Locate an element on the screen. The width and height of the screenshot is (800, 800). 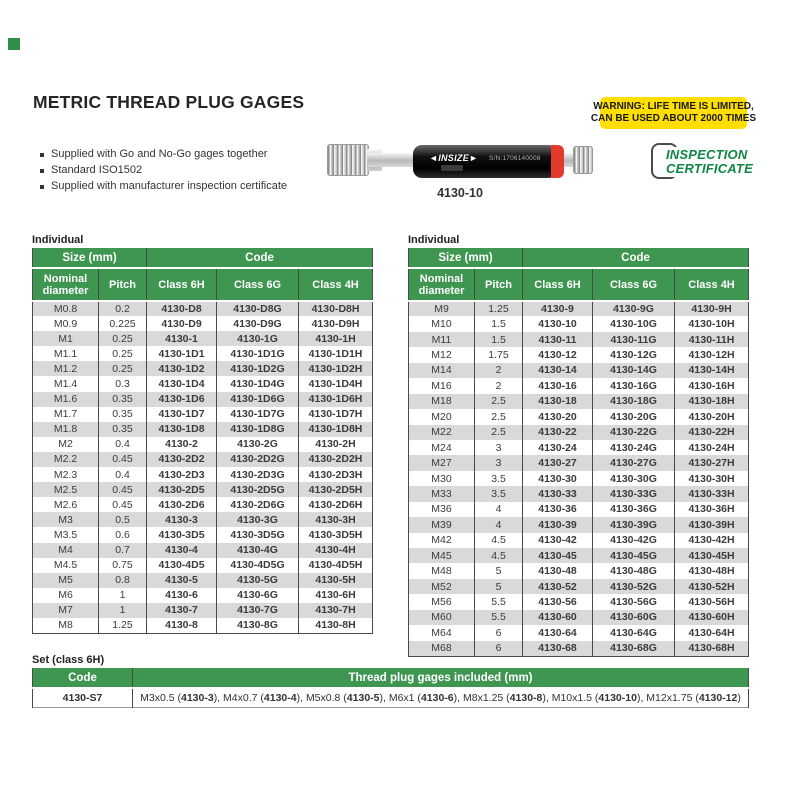
nominal-diameter-cell: M14 is located at coordinates (441, 370).